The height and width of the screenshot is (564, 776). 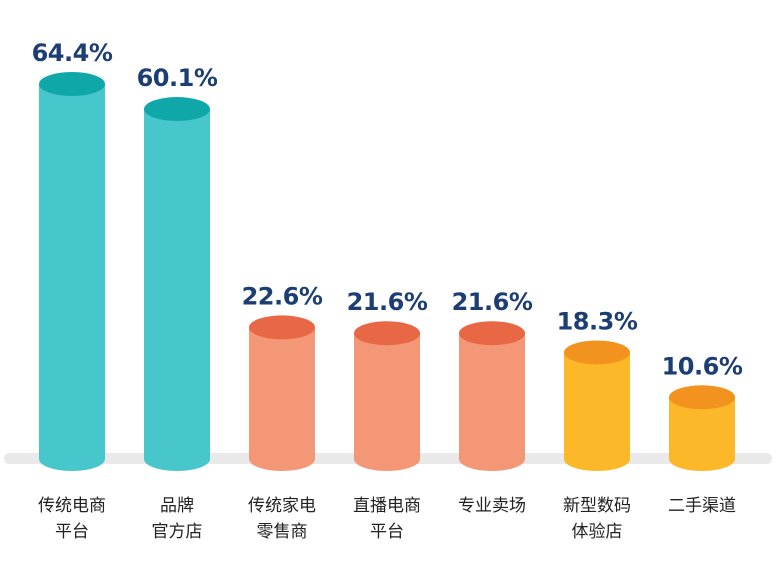 What do you see at coordinates (702, 506) in the screenshot?
I see `category-label: 二手渠道` at bounding box center [702, 506].